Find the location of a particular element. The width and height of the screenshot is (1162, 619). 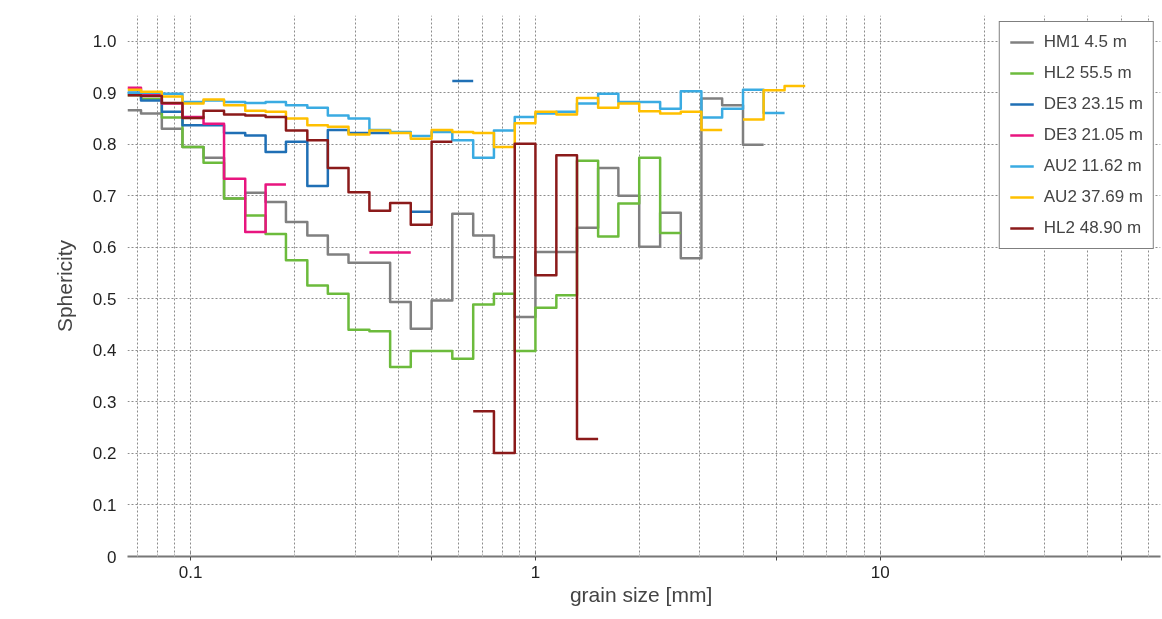

legend-label: HL2 48.90 m is located at coordinates (1092, 228).